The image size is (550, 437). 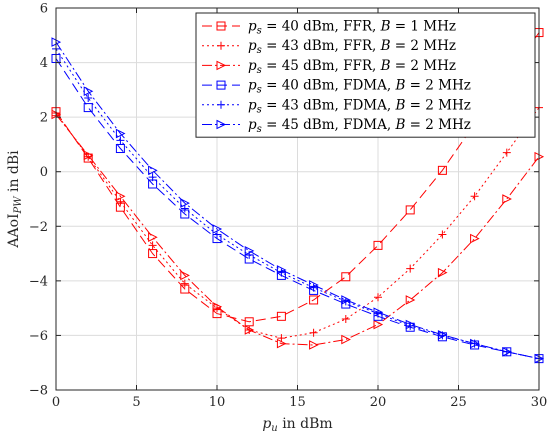 I want to click on y-tick-label: −4, so click(x=38, y=281).